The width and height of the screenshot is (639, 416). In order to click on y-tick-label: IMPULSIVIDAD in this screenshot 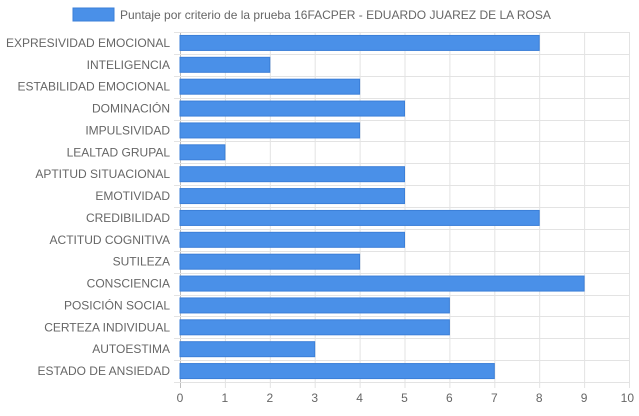, I will do `click(127, 130)`.